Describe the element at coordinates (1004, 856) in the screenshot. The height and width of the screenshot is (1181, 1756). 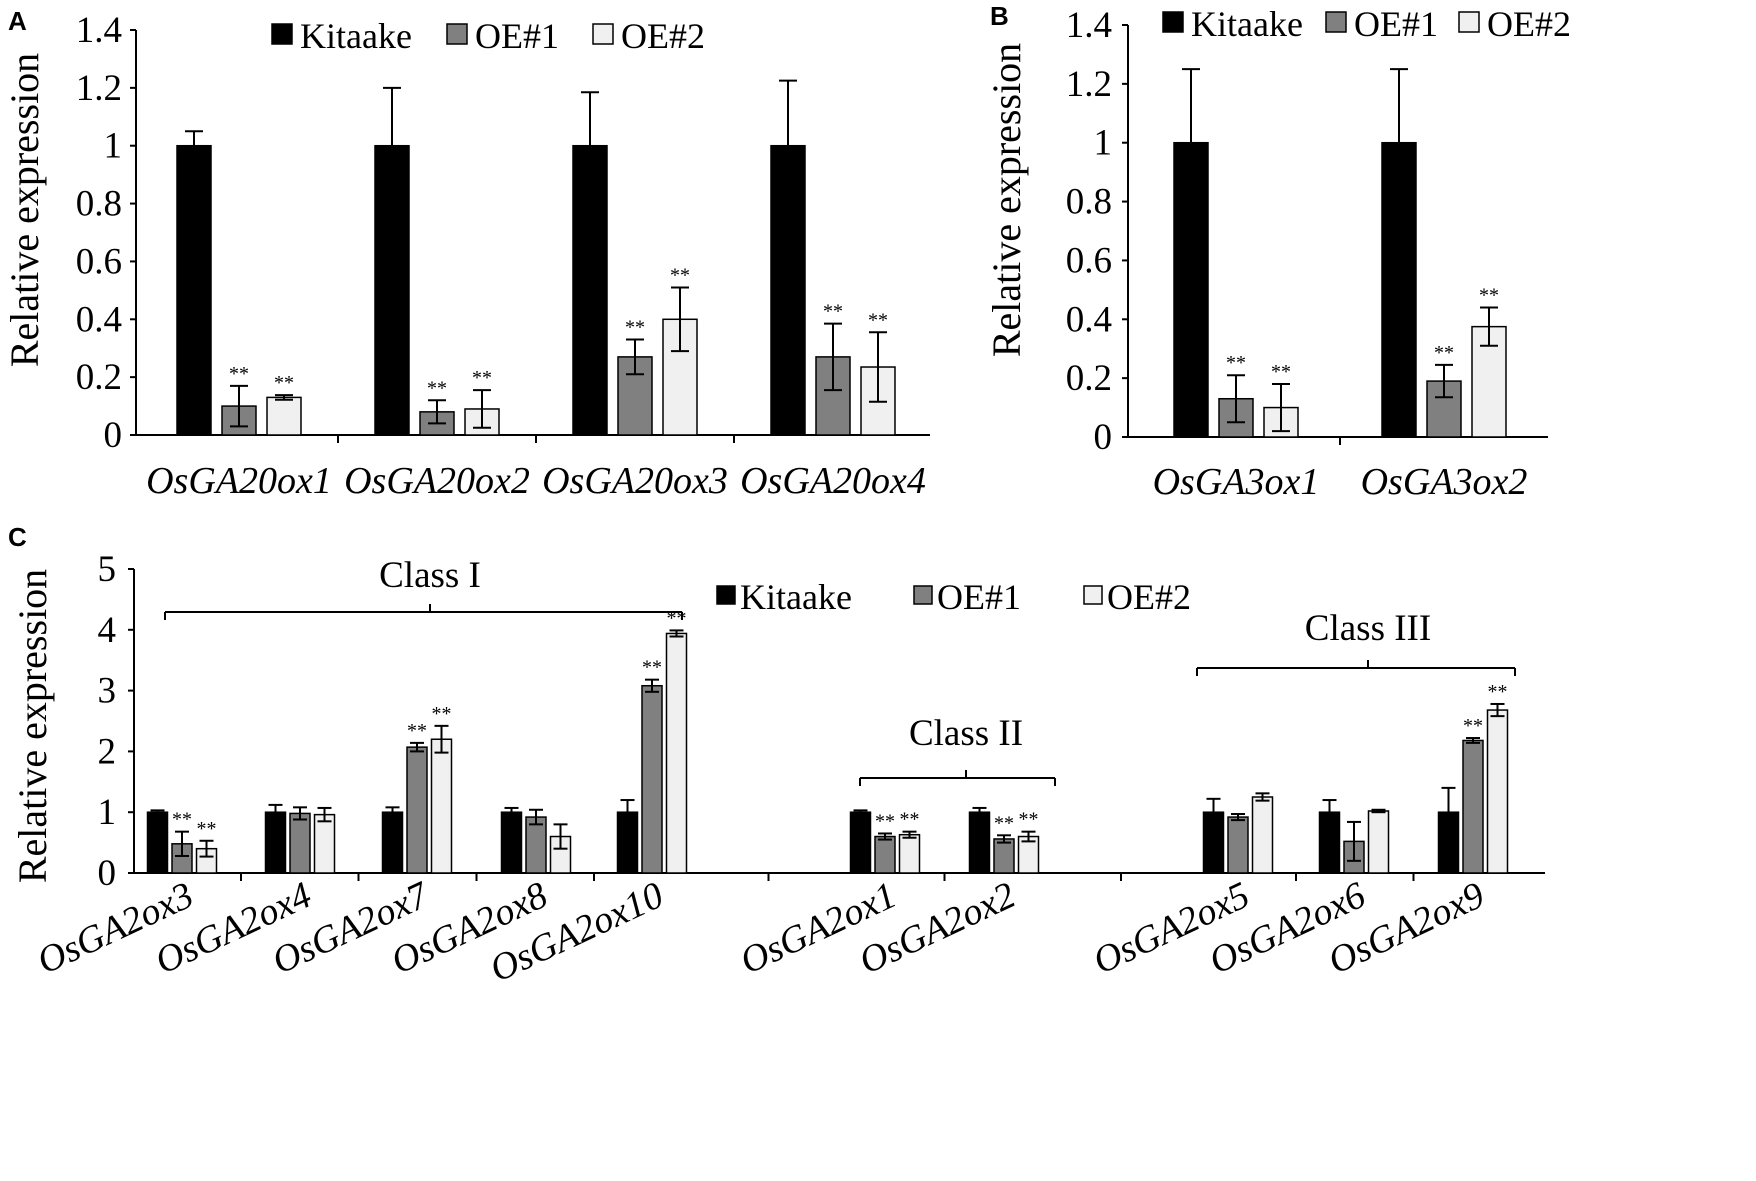
I see `bar-oe1-osga2ox2` at that location.